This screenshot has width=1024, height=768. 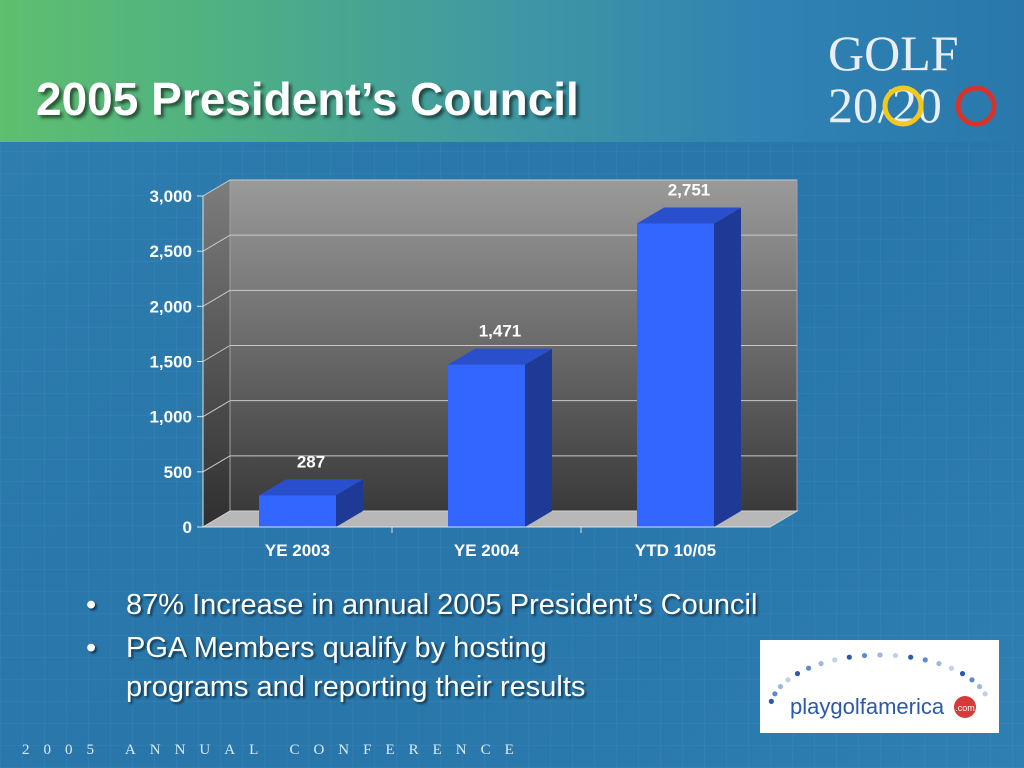 I want to click on x-axis-labels: YE 2003 YE 2004 YTD 10/05, so click(x=490, y=543).